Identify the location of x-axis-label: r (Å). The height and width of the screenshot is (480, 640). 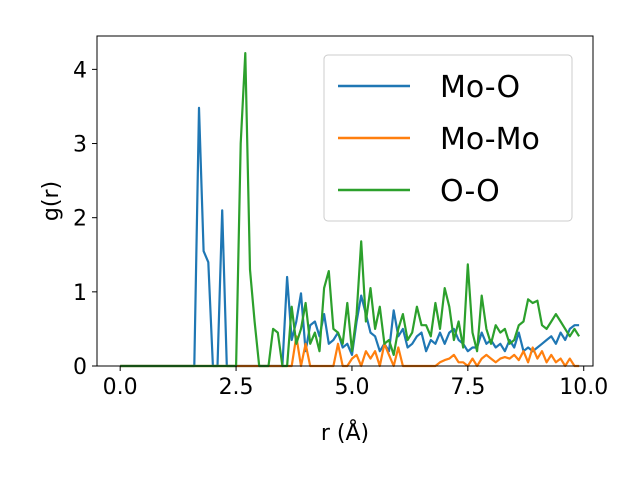
(345, 432).